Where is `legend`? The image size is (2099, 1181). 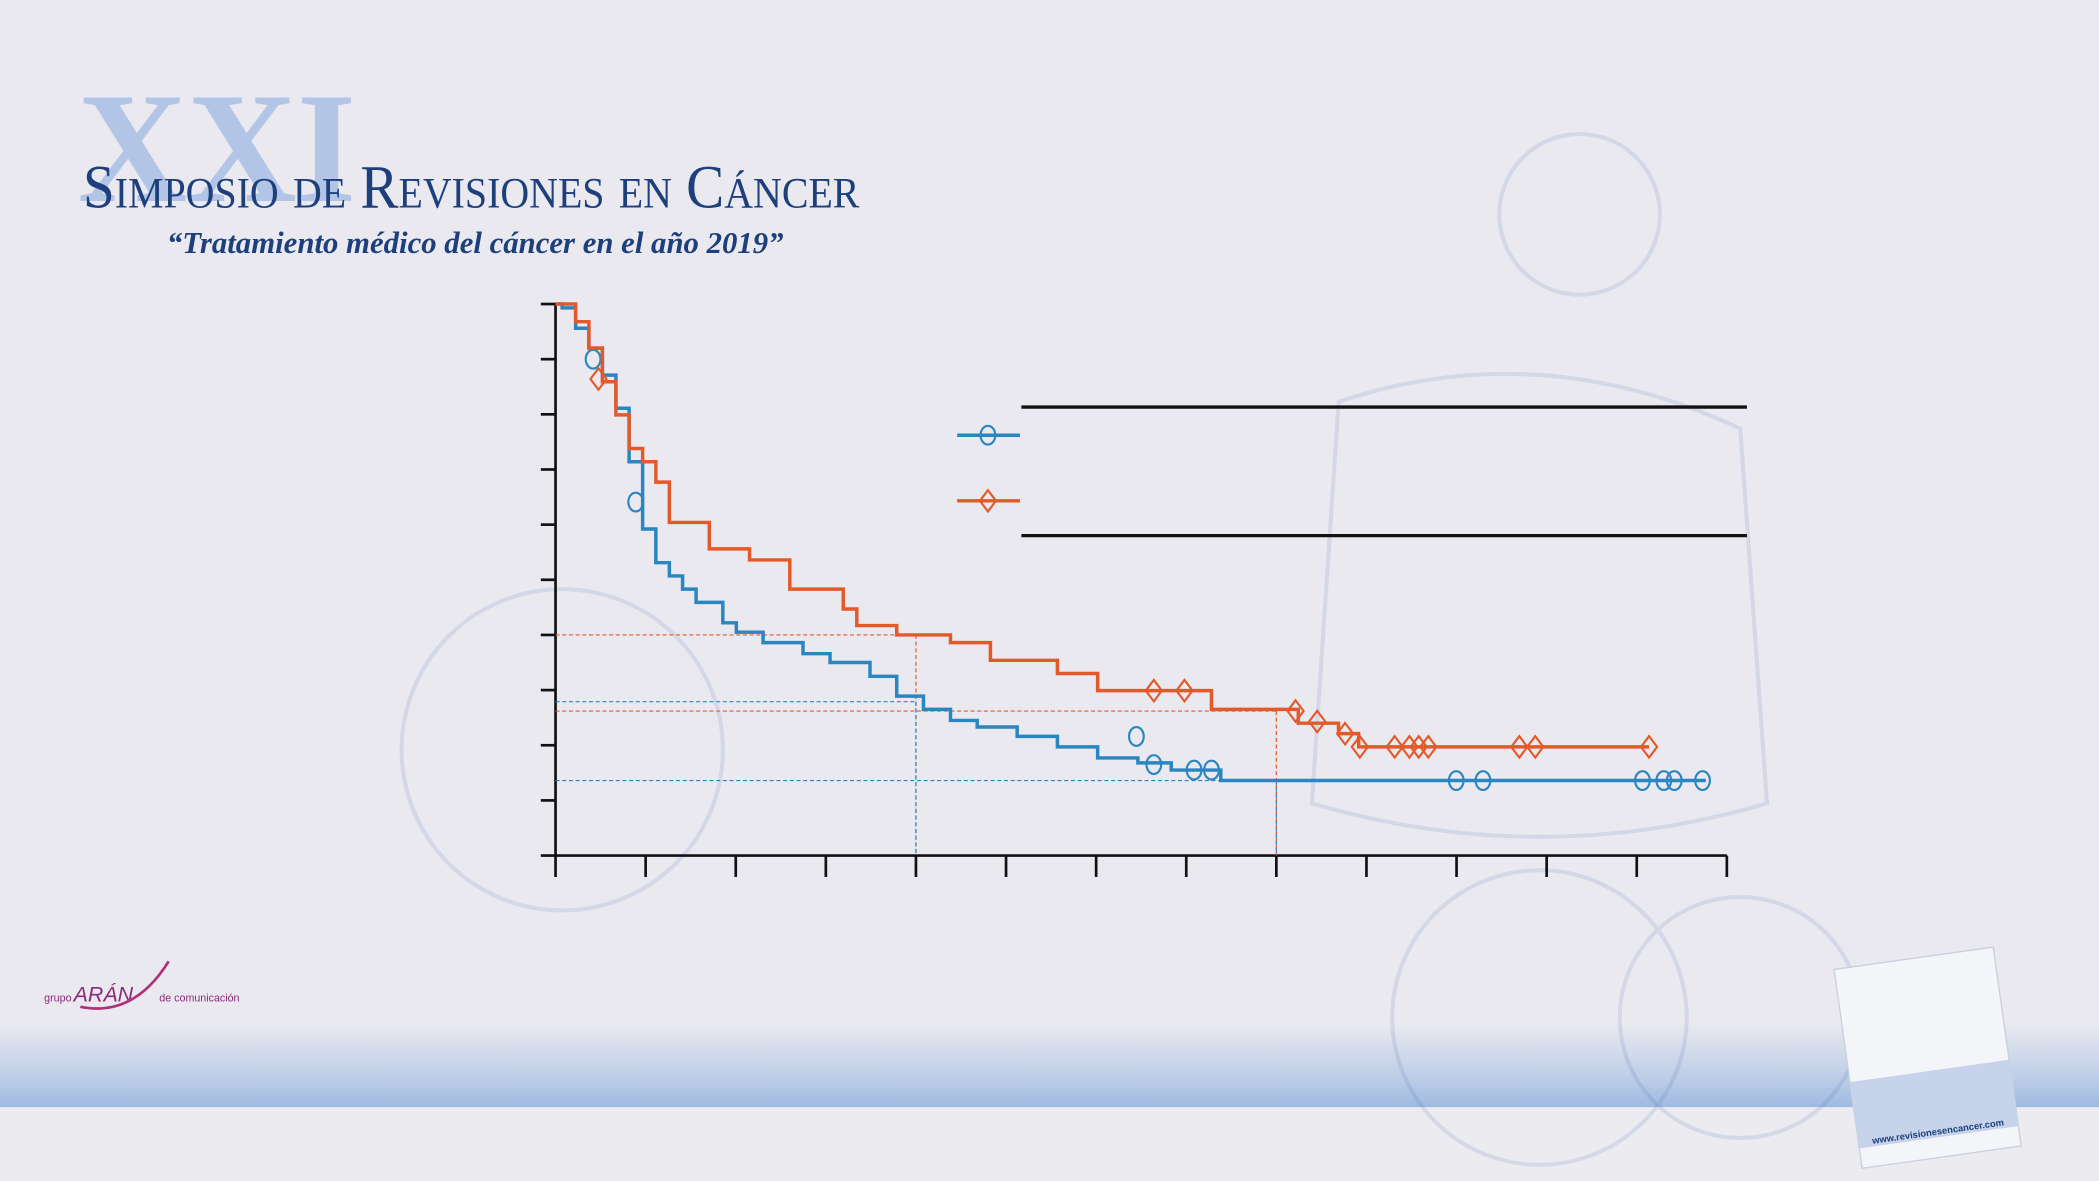
legend is located at coordinates (1352, 471).